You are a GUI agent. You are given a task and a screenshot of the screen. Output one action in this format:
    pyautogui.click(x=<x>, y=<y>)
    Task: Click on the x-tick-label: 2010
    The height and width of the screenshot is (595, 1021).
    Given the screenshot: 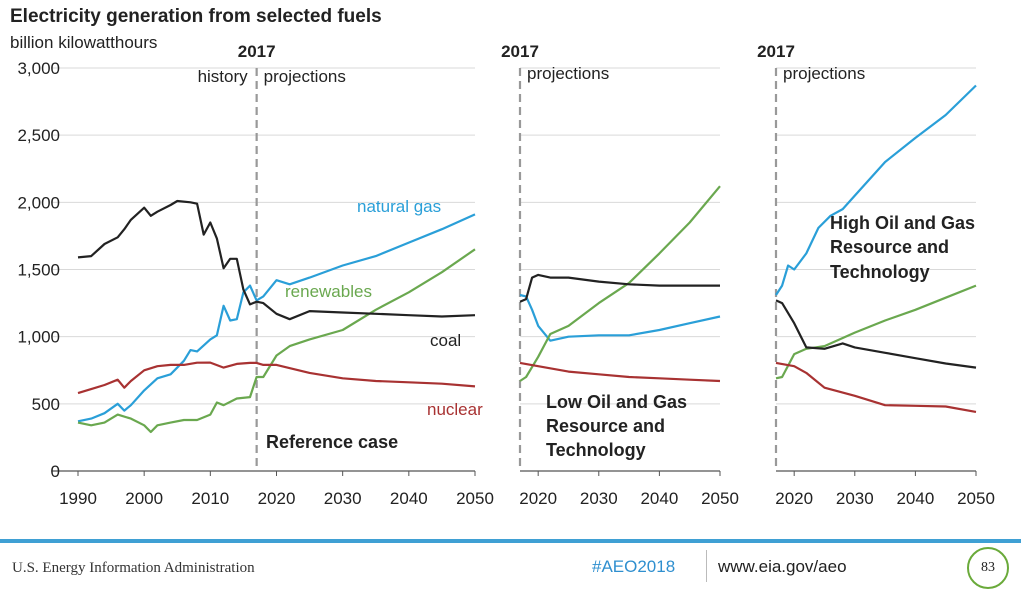 What is the action you would take?
    pyautogui.click(x=210, y=498)
    